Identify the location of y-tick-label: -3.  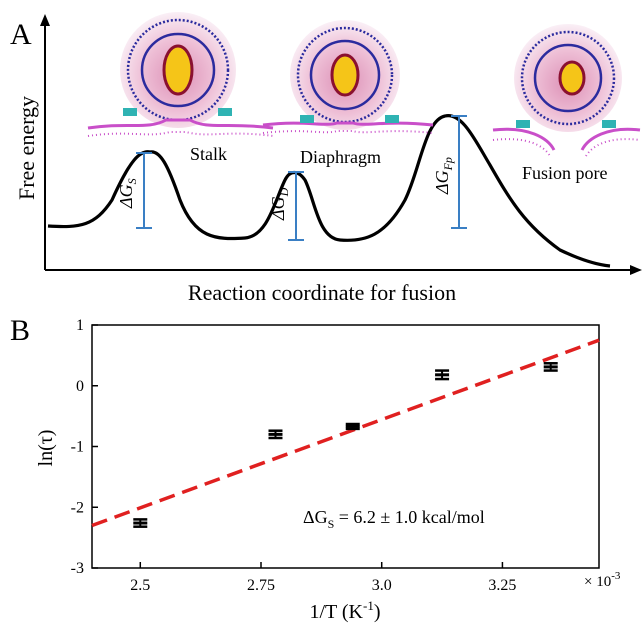
(77, 568).